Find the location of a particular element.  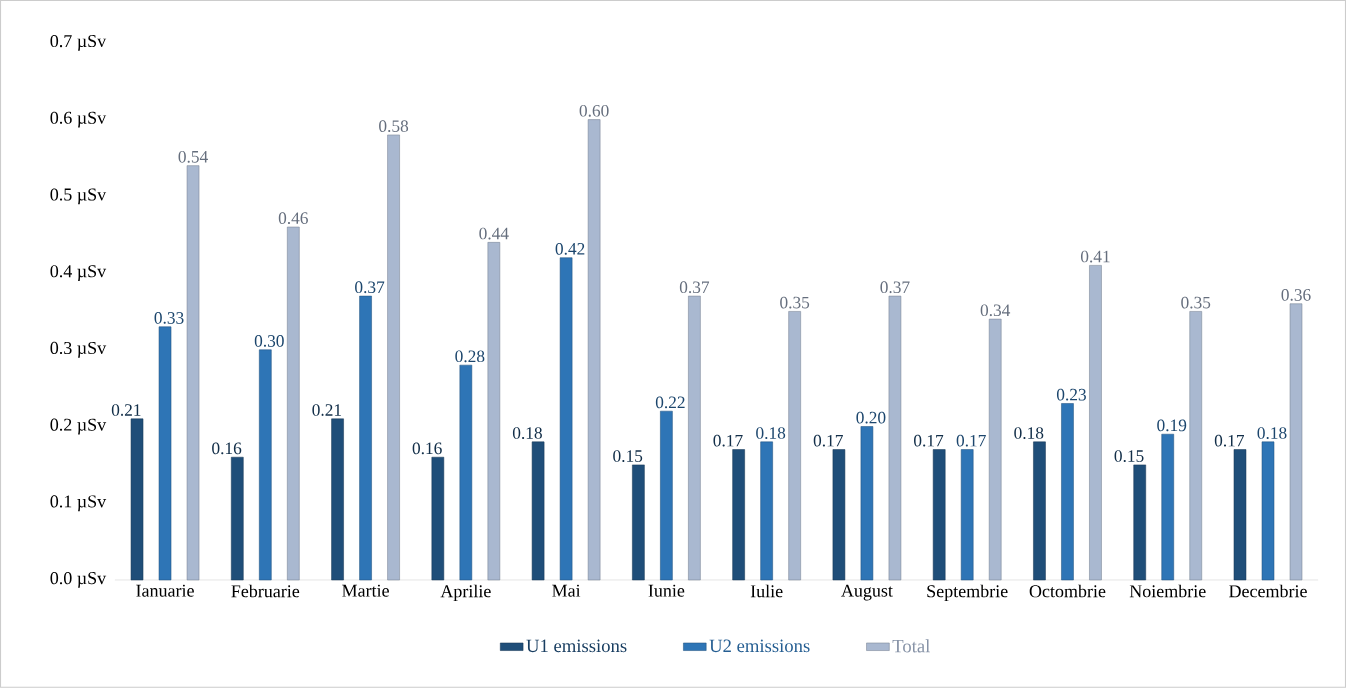

data-label: 0.44 is located at coordinates (494, 233).